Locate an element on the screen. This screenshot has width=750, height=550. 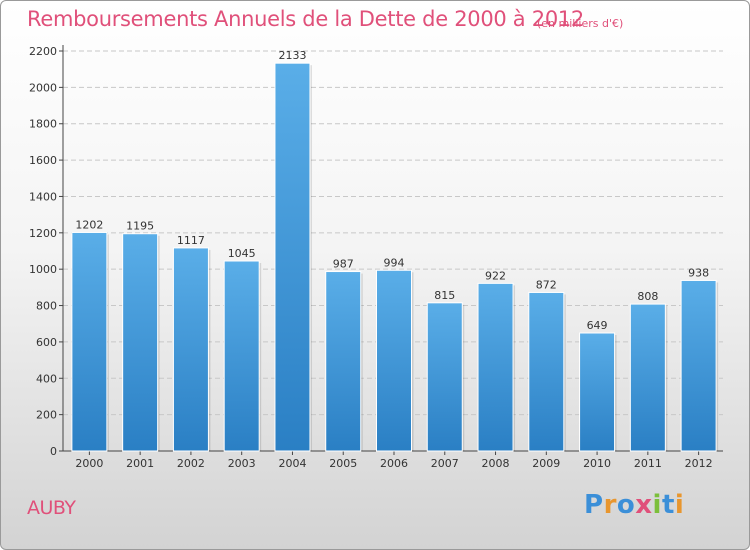
y-tick-label: 1200 is located at coordinates (43, 233).